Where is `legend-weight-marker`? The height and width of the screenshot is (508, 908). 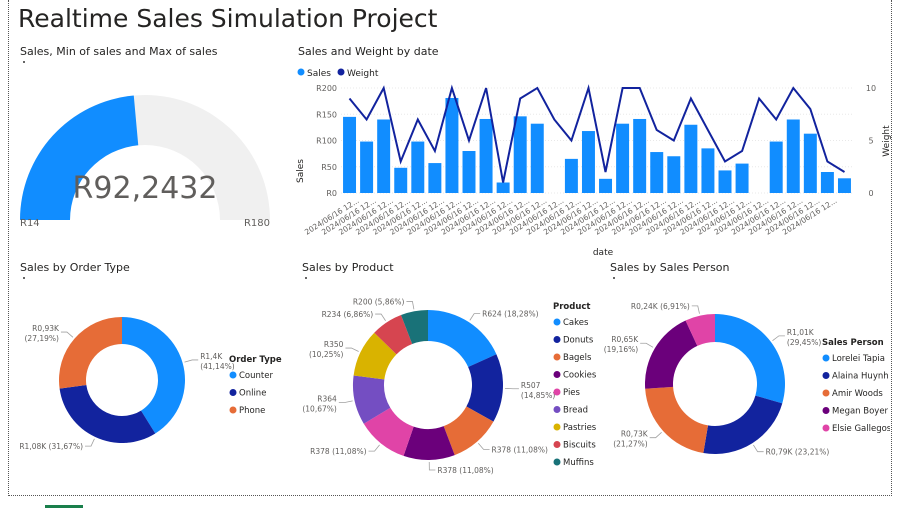
legend-weight-marker is located at coordinates (341, 72).